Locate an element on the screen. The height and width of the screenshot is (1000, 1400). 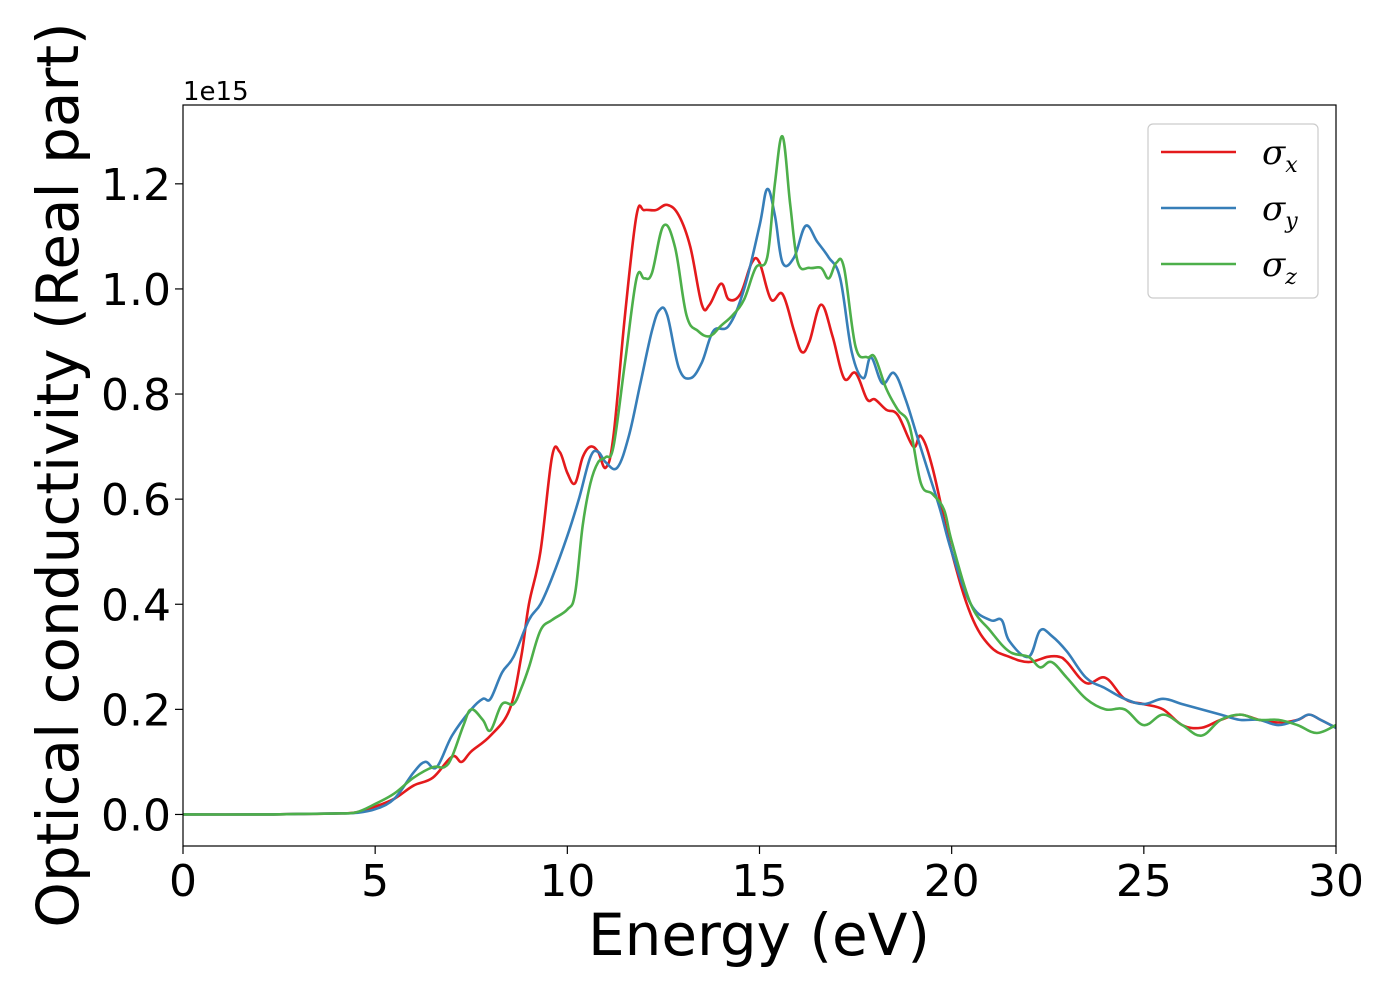
x-tick-label: 15 is located at coordinates (760, 881).